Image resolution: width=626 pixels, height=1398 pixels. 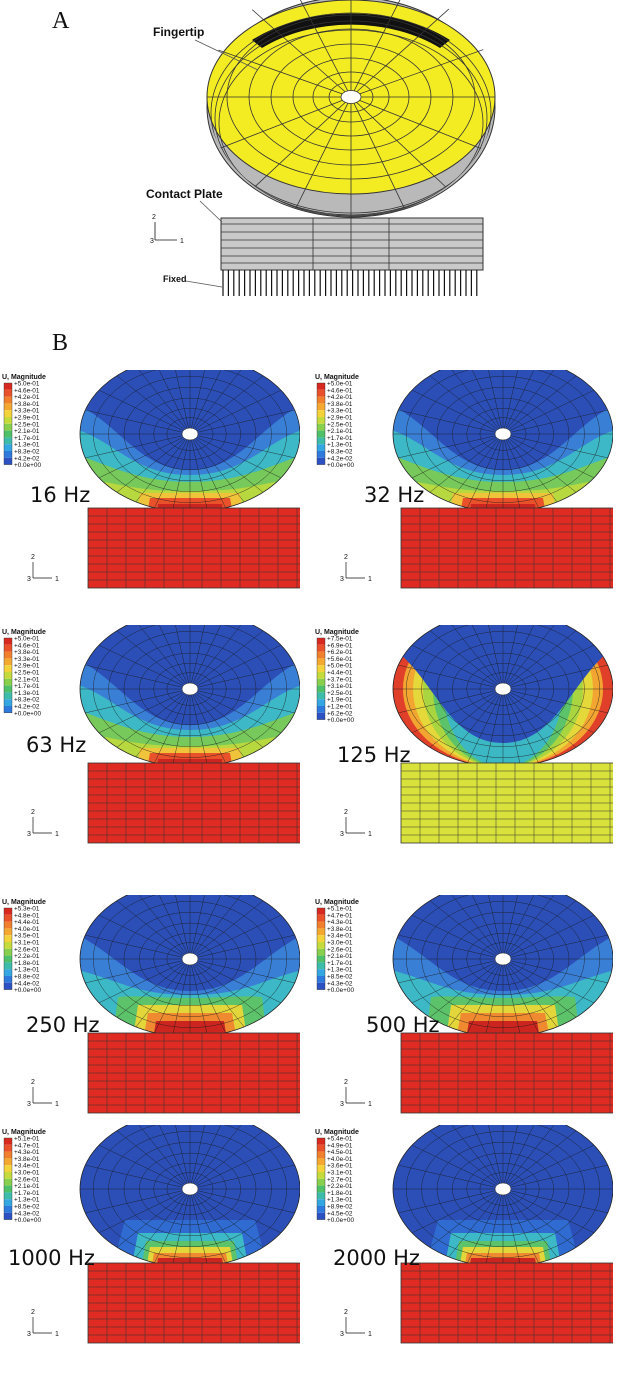 I want to click on legend-value: +1.8e-01, so click(x=27, y=963).